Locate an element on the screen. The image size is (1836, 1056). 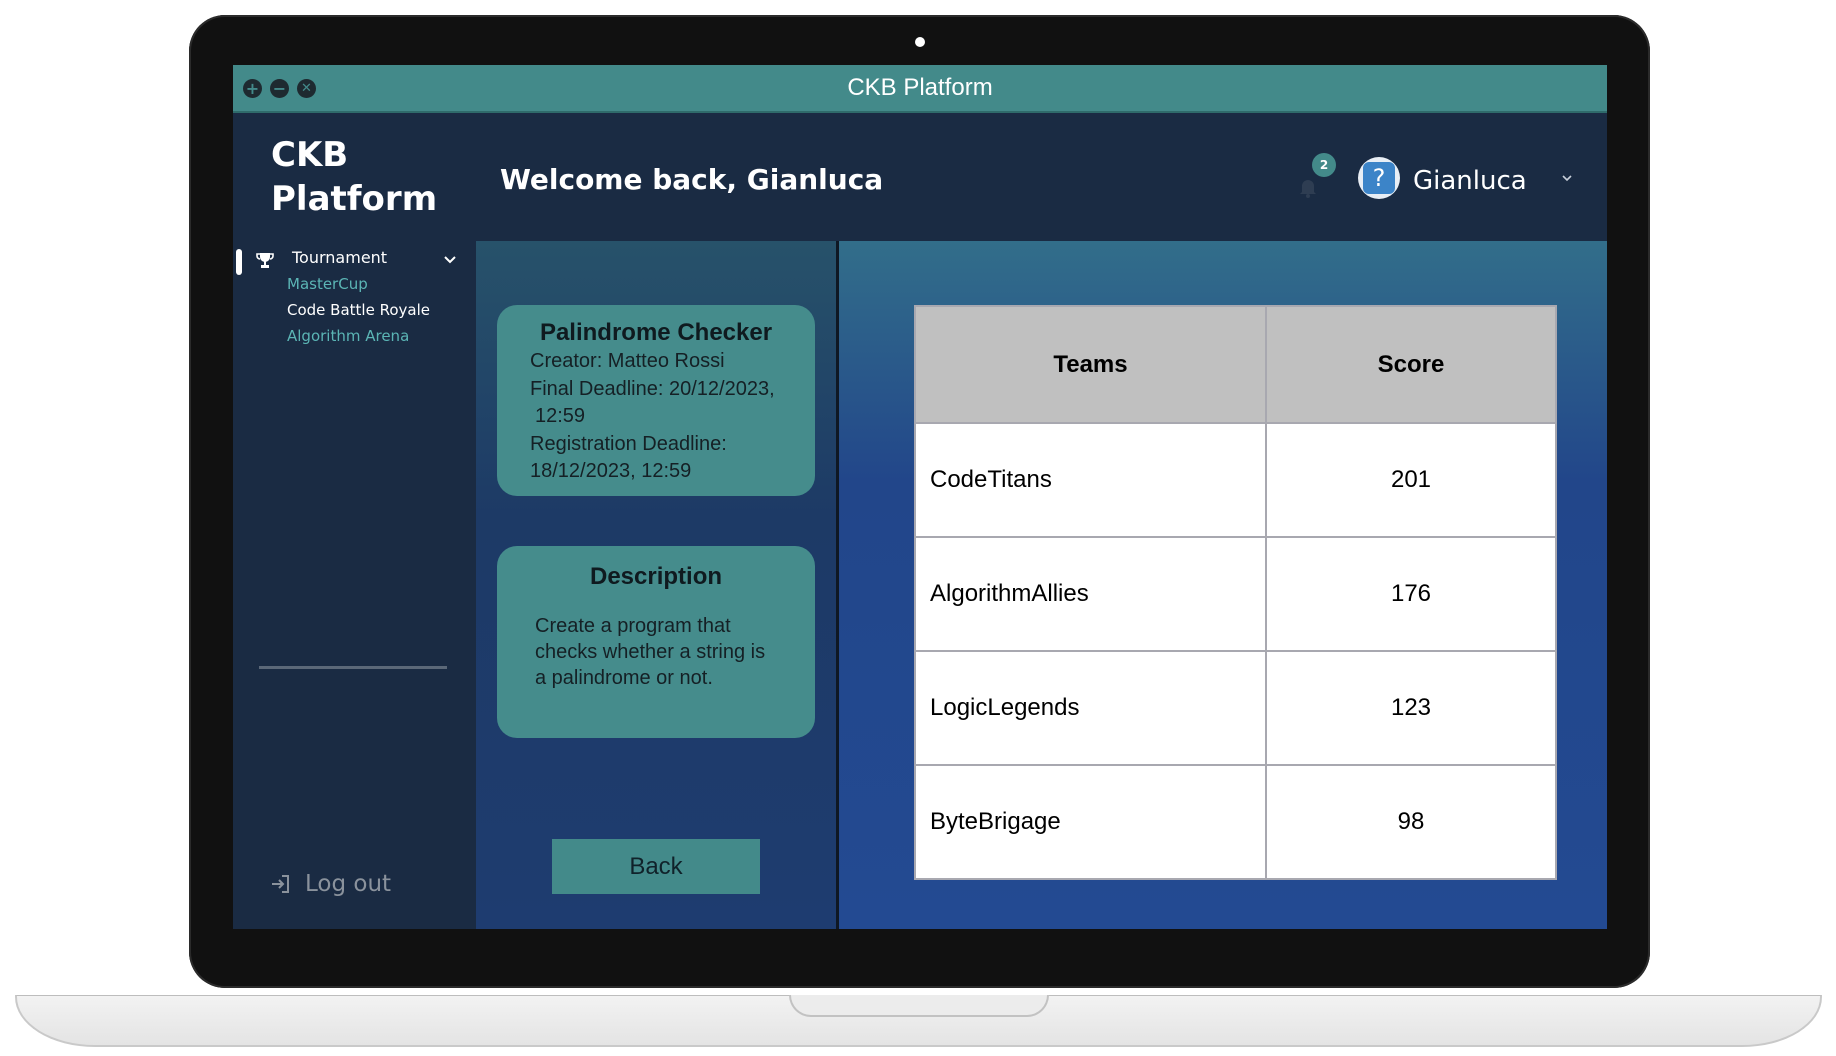
team-score: 123 is located at coordinates (1411, 708).